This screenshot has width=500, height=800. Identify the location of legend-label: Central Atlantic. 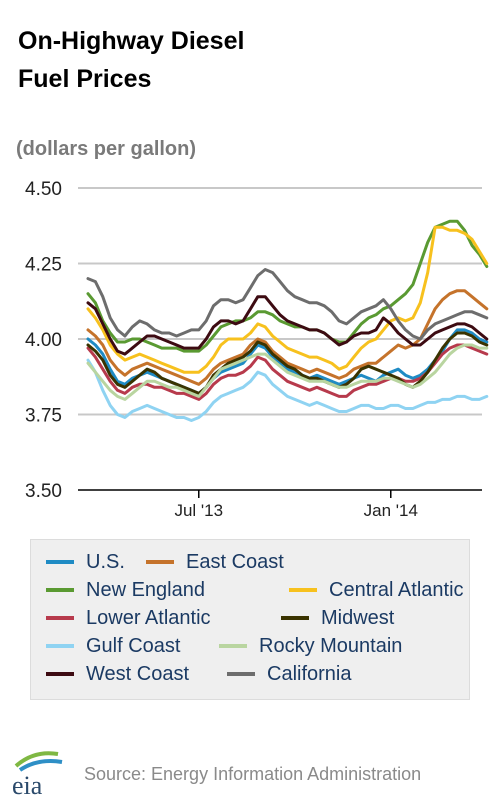
(396, 589).